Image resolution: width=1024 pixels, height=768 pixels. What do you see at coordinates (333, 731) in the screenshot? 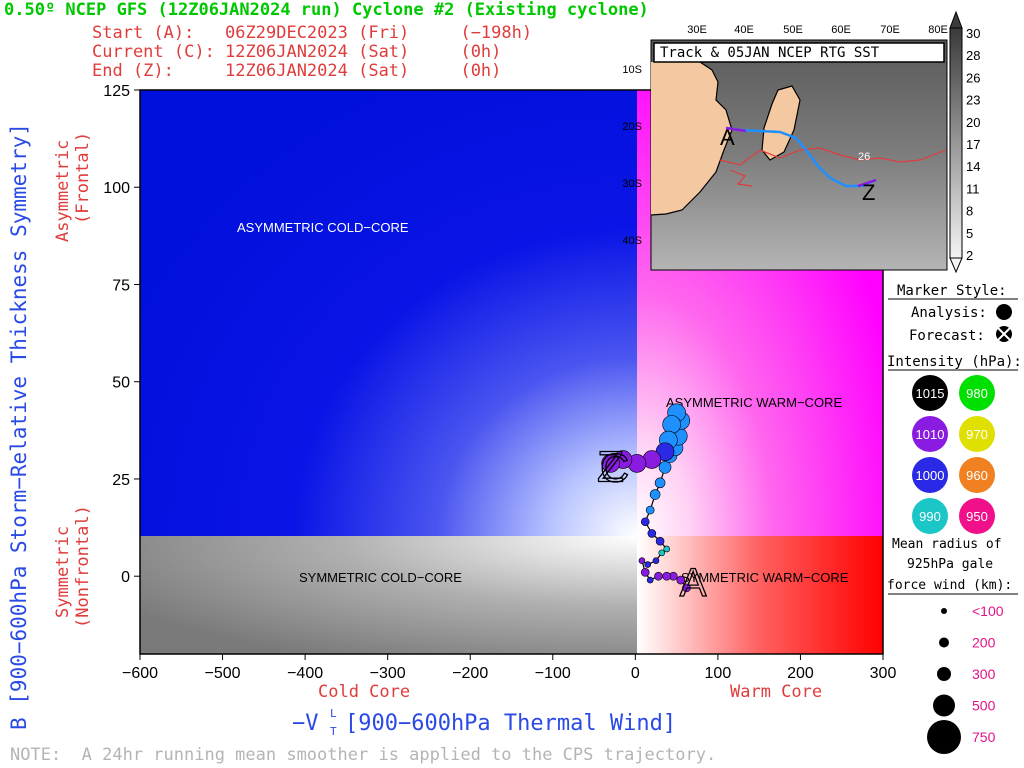
I see `x-axis-label-sub-bottom: T` at bounding box center [333, 731].